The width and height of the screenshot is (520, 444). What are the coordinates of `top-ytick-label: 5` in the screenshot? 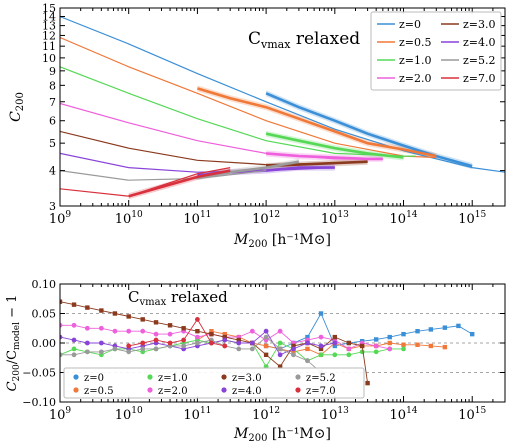 It's located at (52, 143).